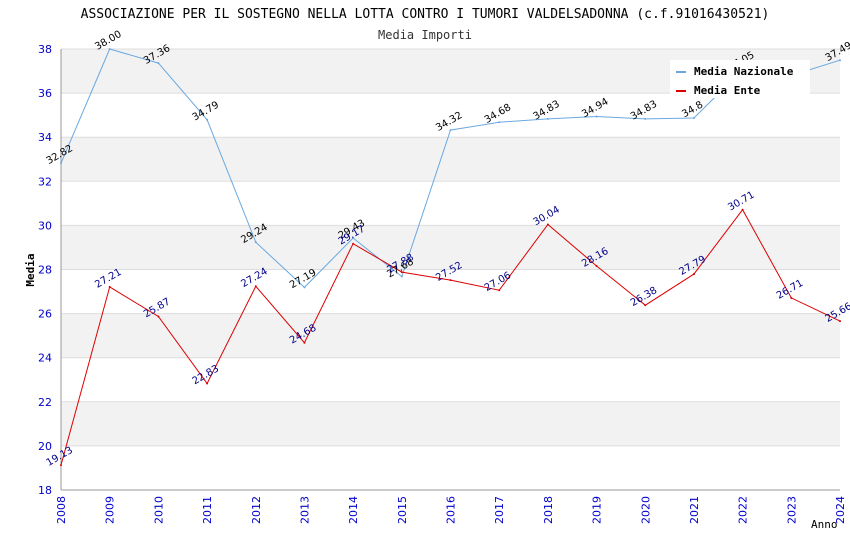 The height and width of the screenshot is (550, 850). What do you see at coordinates (207, 510) in the screenshot?
I see `x-tick-label: 2011` at bounding box center [207, 510].